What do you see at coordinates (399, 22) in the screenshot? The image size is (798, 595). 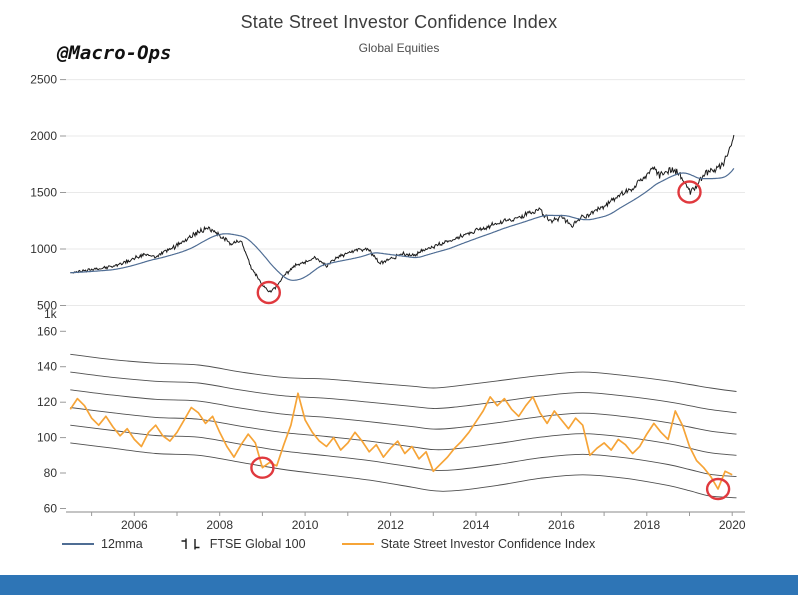 I see `chart-title: State Street Investor Confidence Index` at bounding box center [399, 22].